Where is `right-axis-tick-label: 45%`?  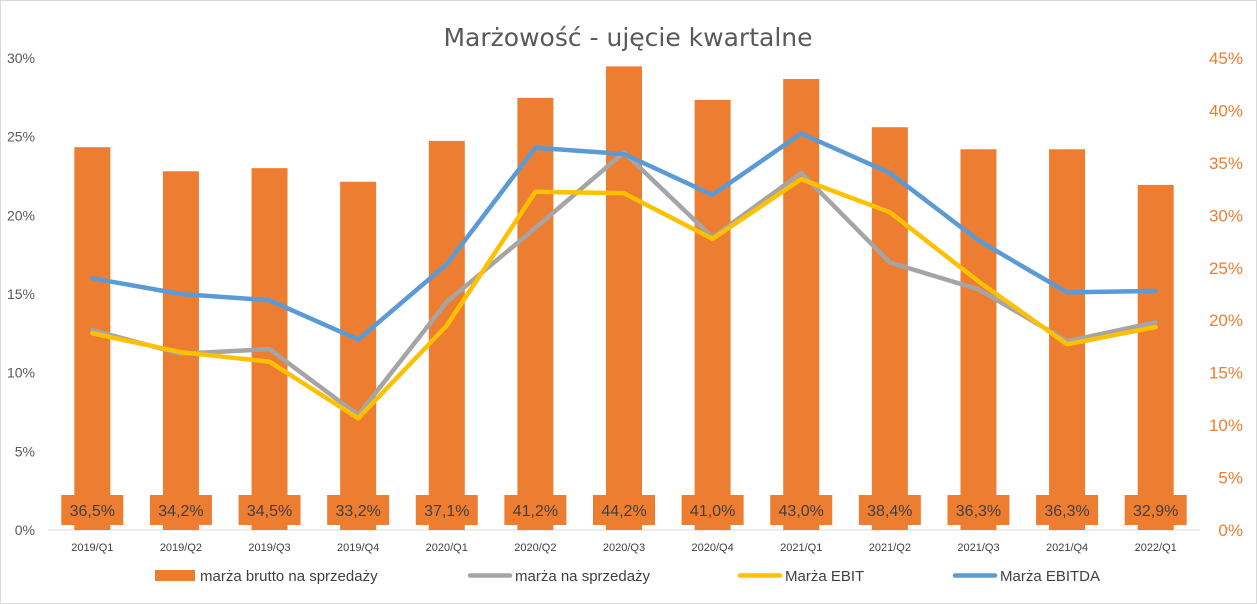
right-axis-tick-label: 45% is located at coordinates (1226, 58).